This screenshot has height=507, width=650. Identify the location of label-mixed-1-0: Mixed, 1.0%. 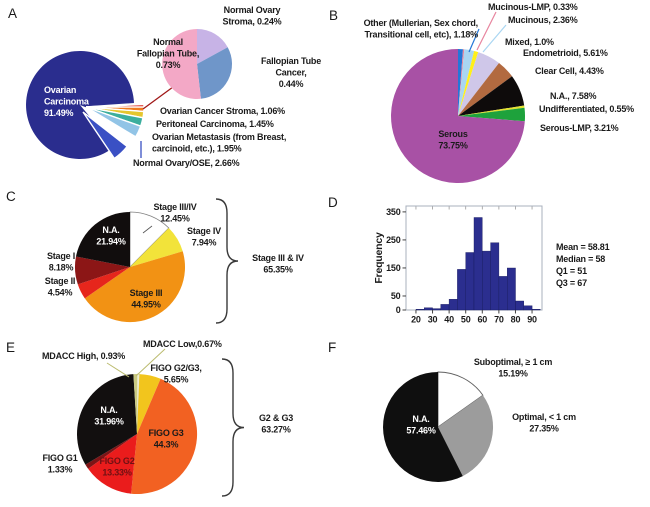
(529, 42).